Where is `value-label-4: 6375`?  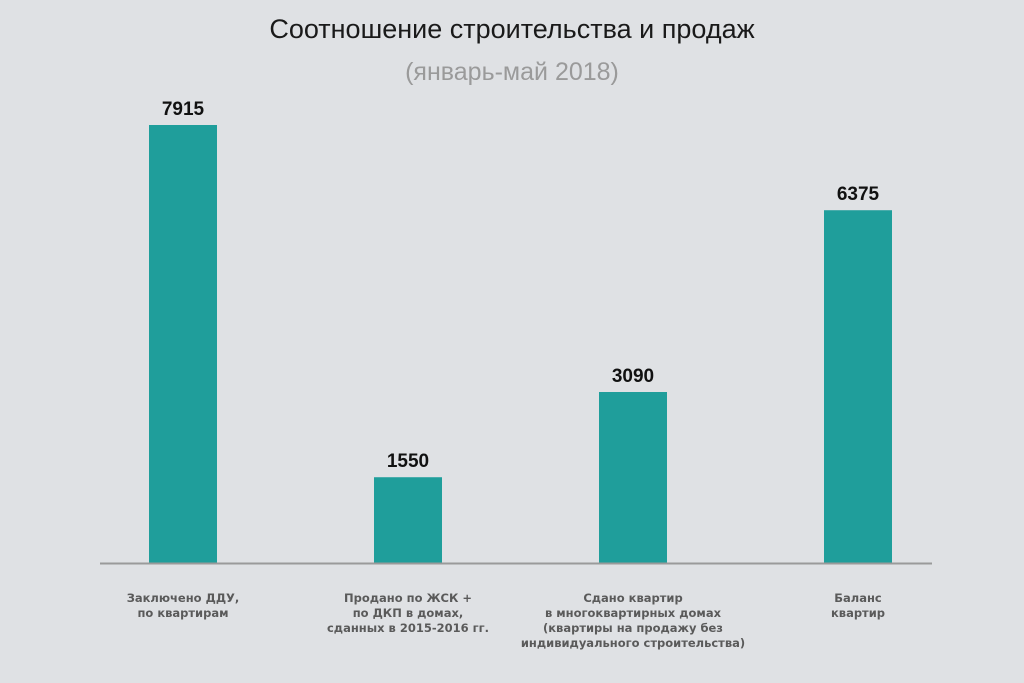
value-label-4: 6375 is located at coordinates (858, 194).